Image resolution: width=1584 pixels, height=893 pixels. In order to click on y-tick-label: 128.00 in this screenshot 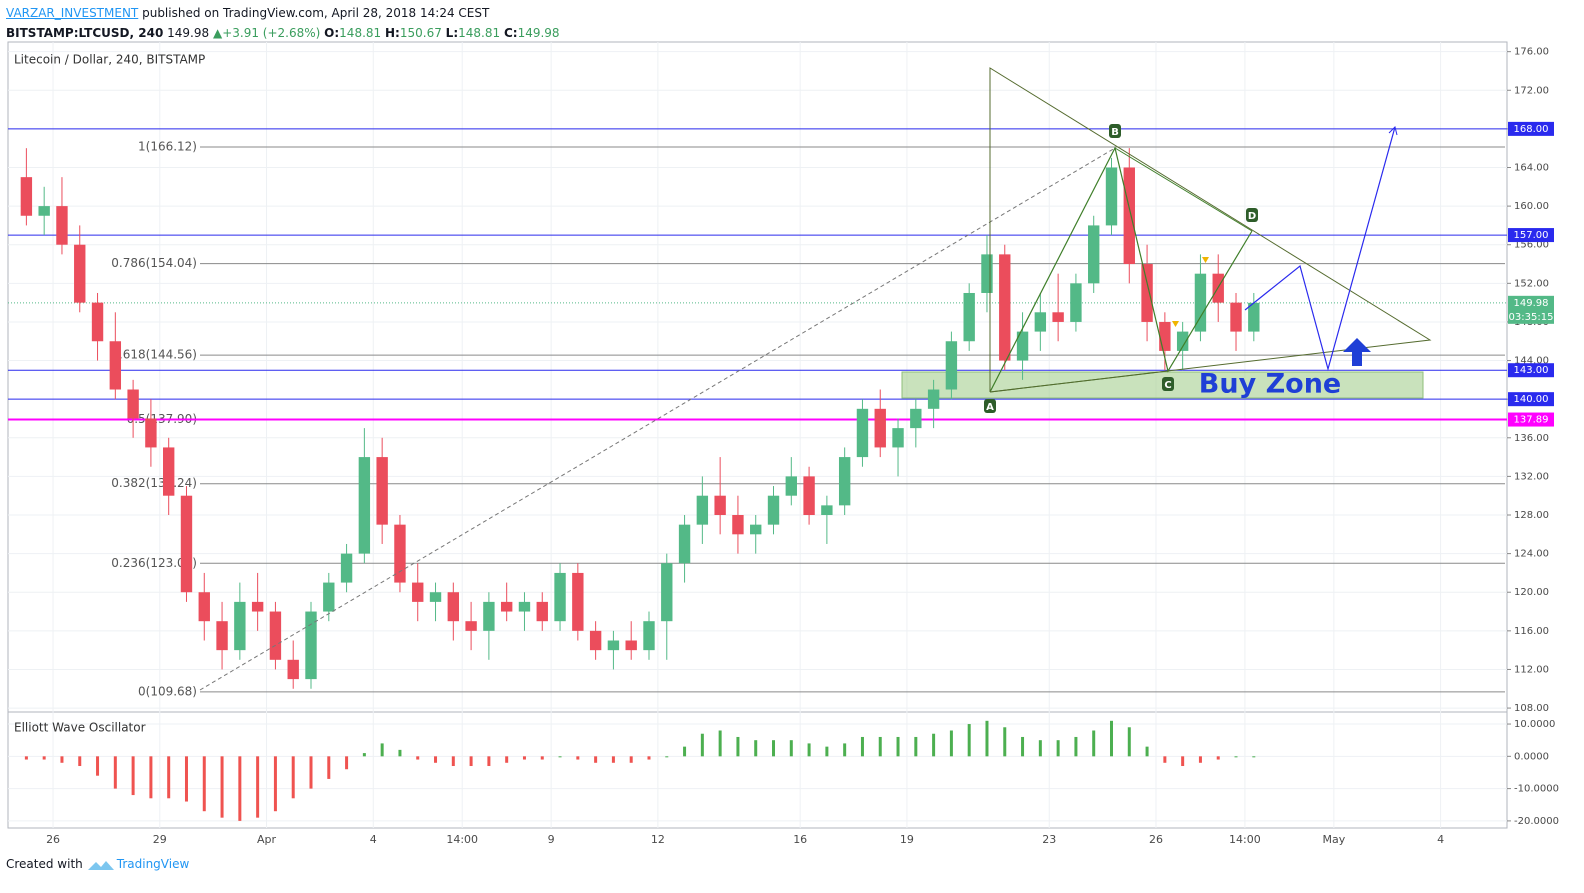, I will do `click(1531, 515)`.